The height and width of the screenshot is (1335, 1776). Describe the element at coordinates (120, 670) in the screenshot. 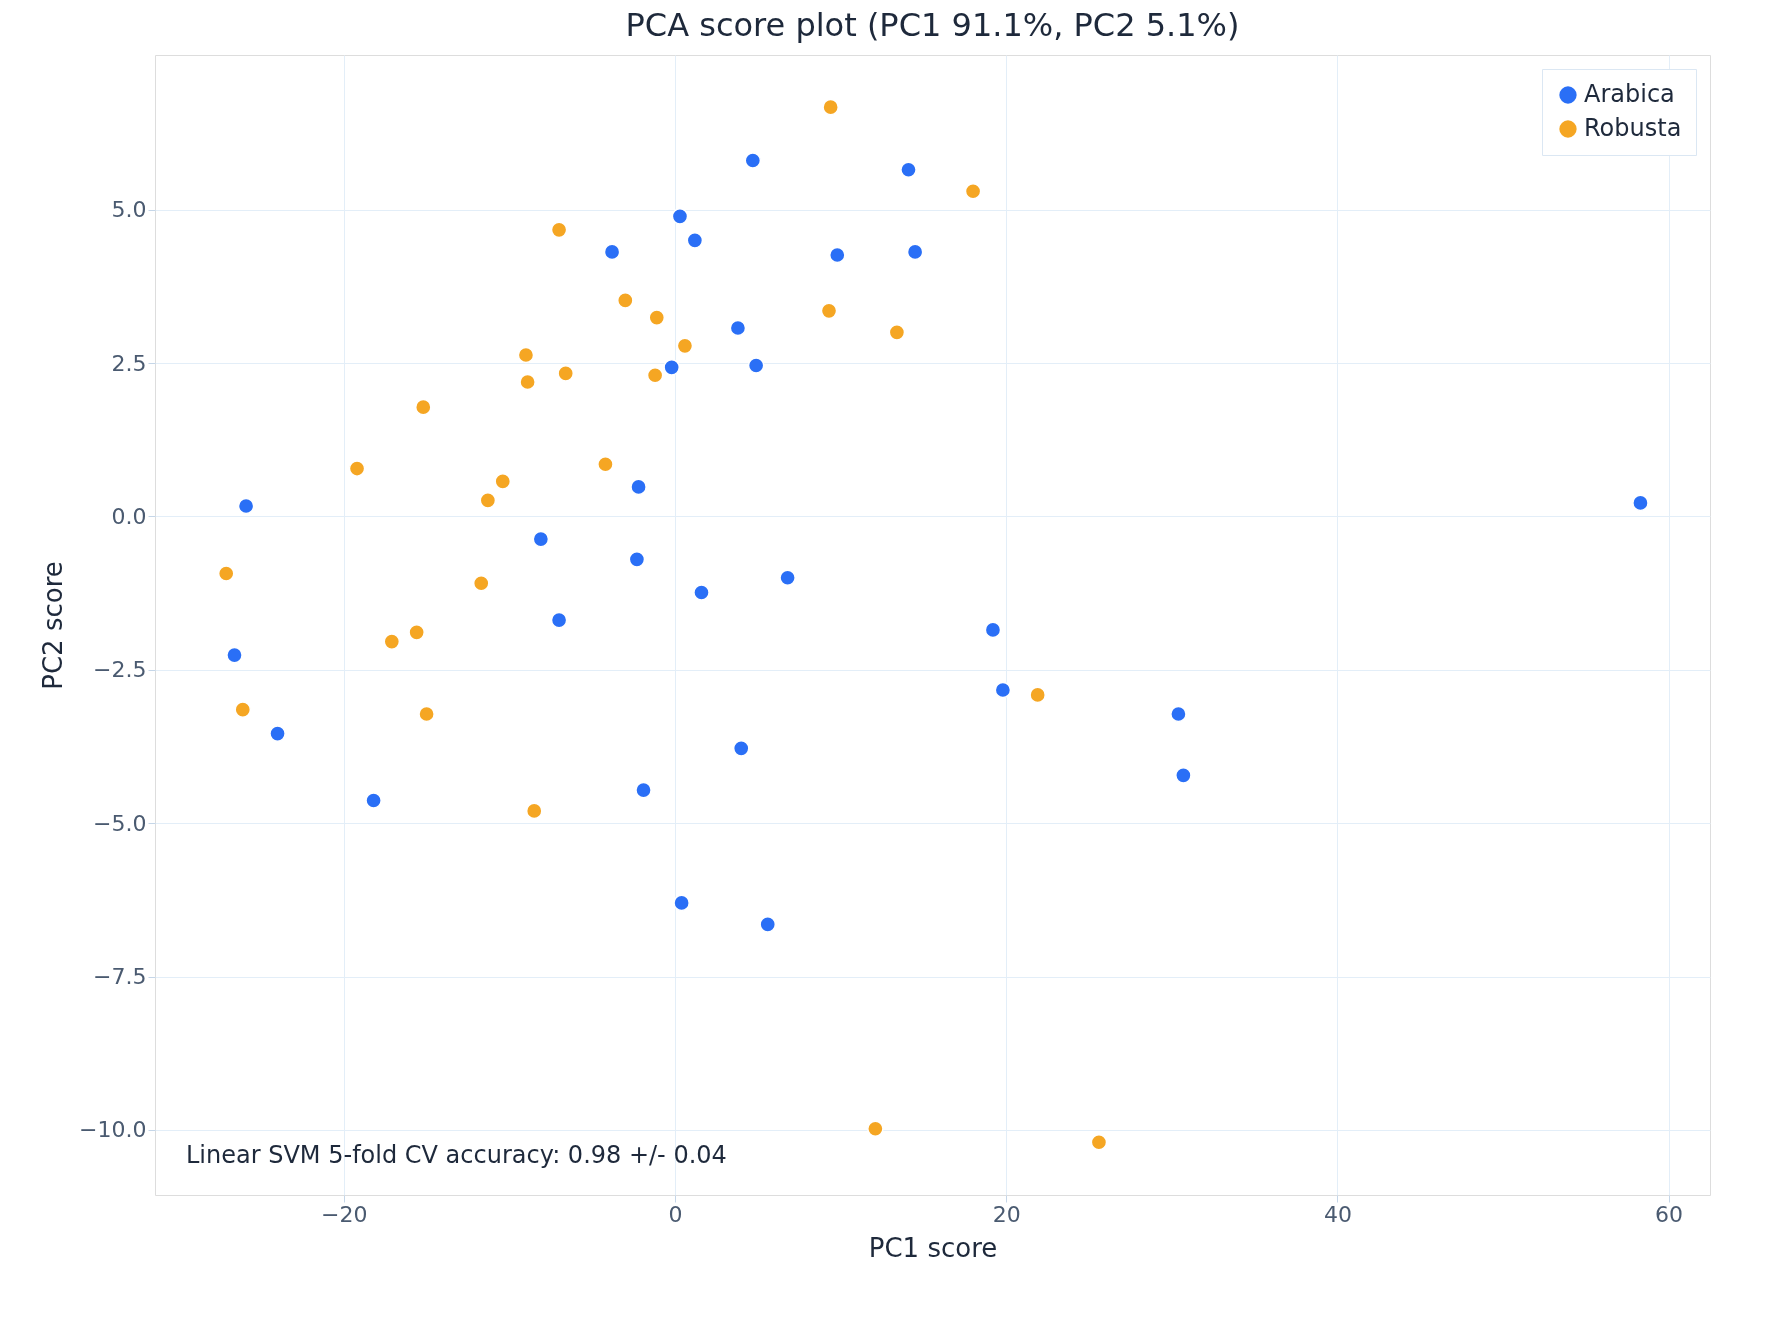

I see `y-tick-label: −2.5` at that location.